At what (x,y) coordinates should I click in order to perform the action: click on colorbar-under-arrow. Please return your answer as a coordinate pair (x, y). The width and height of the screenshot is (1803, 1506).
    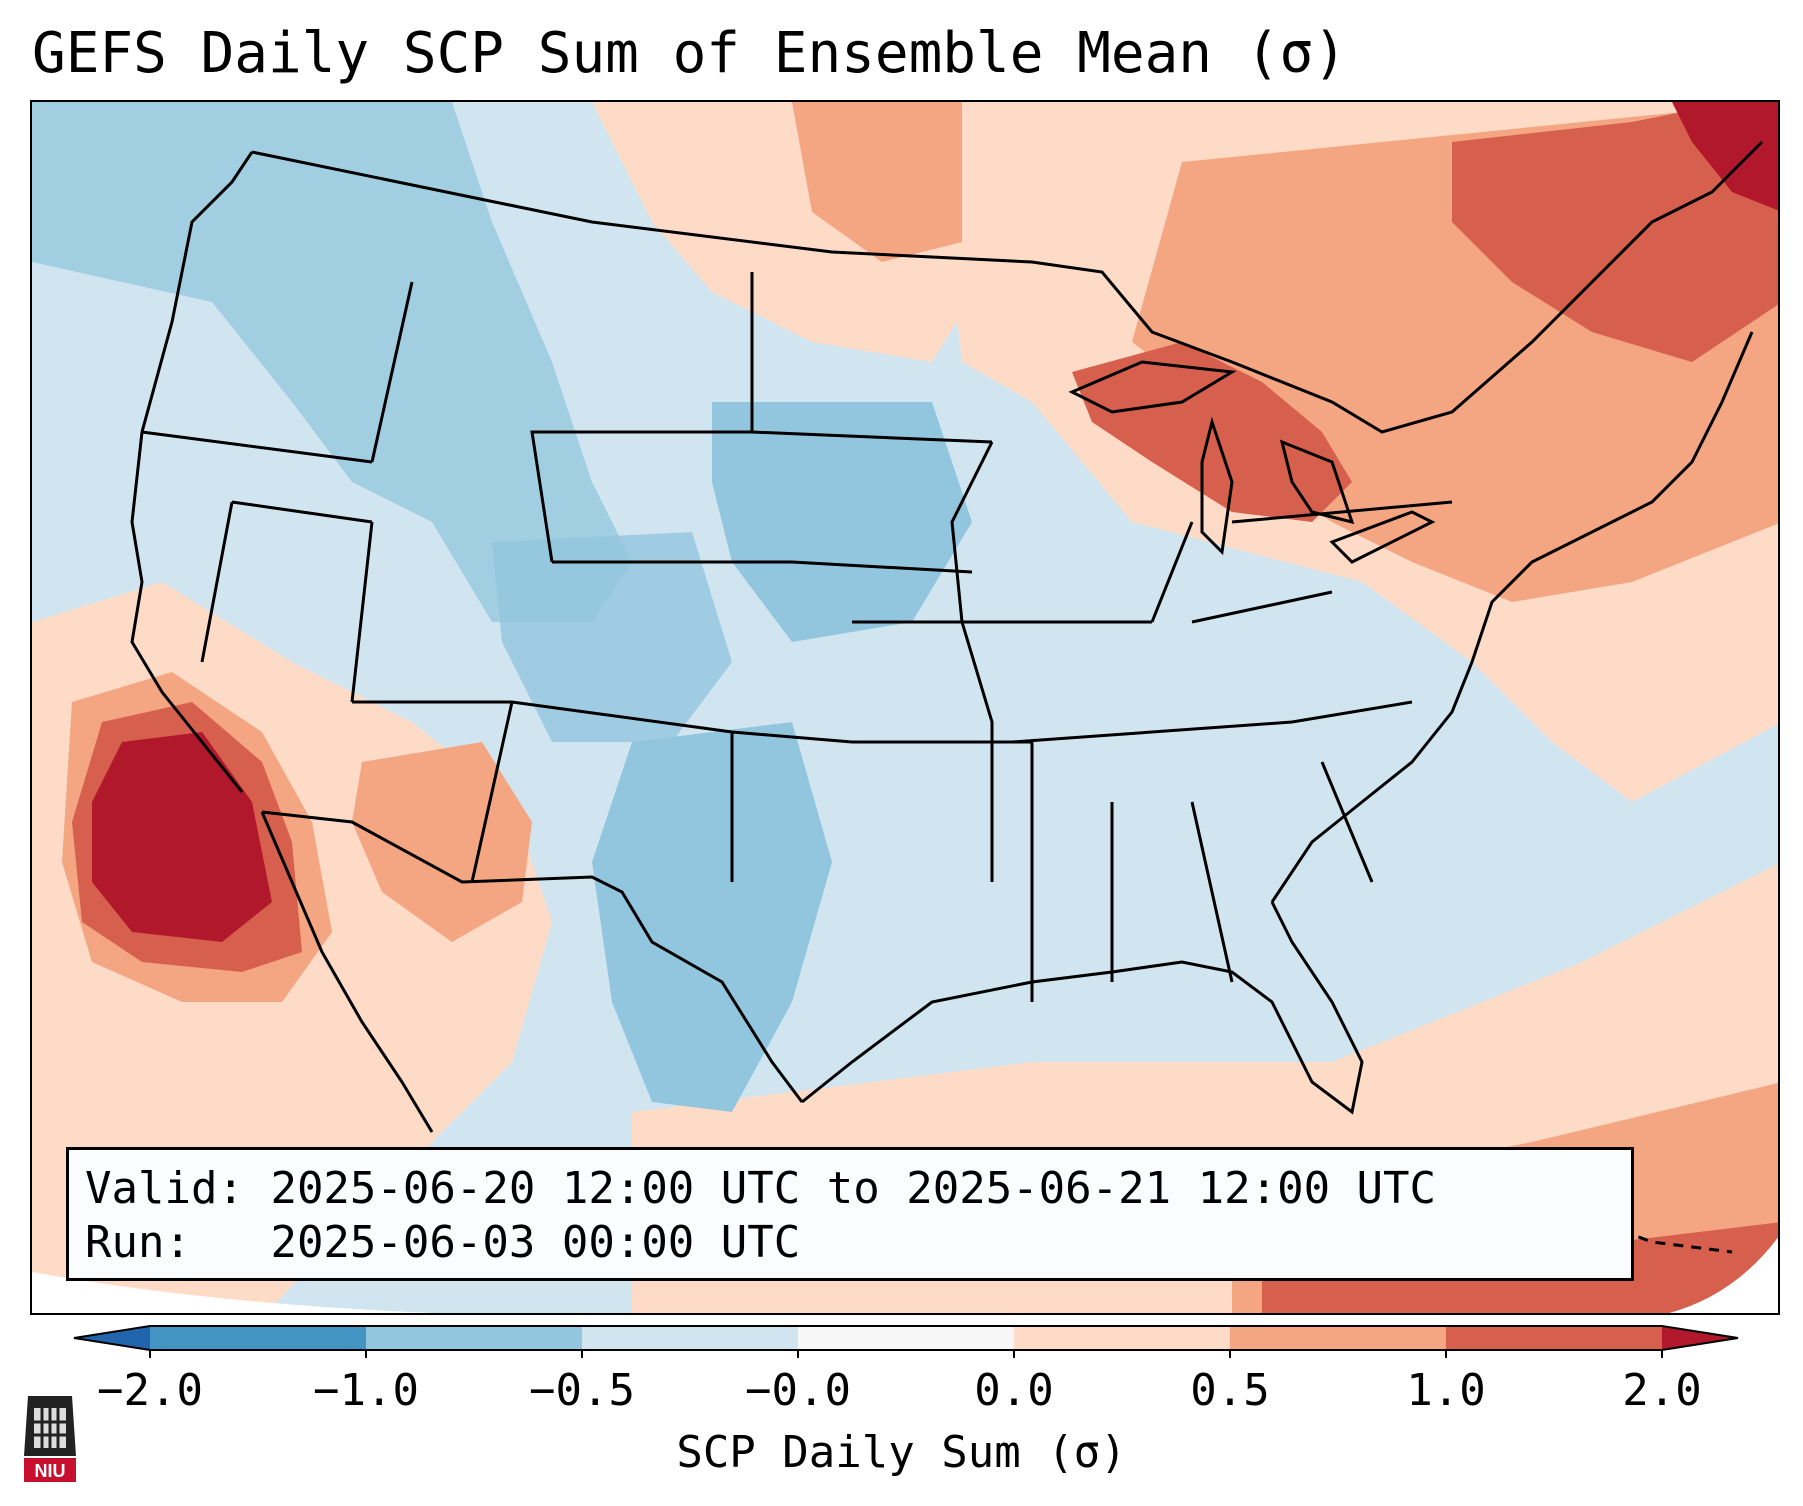
    Looking at the image, I should click on (112, 1338).